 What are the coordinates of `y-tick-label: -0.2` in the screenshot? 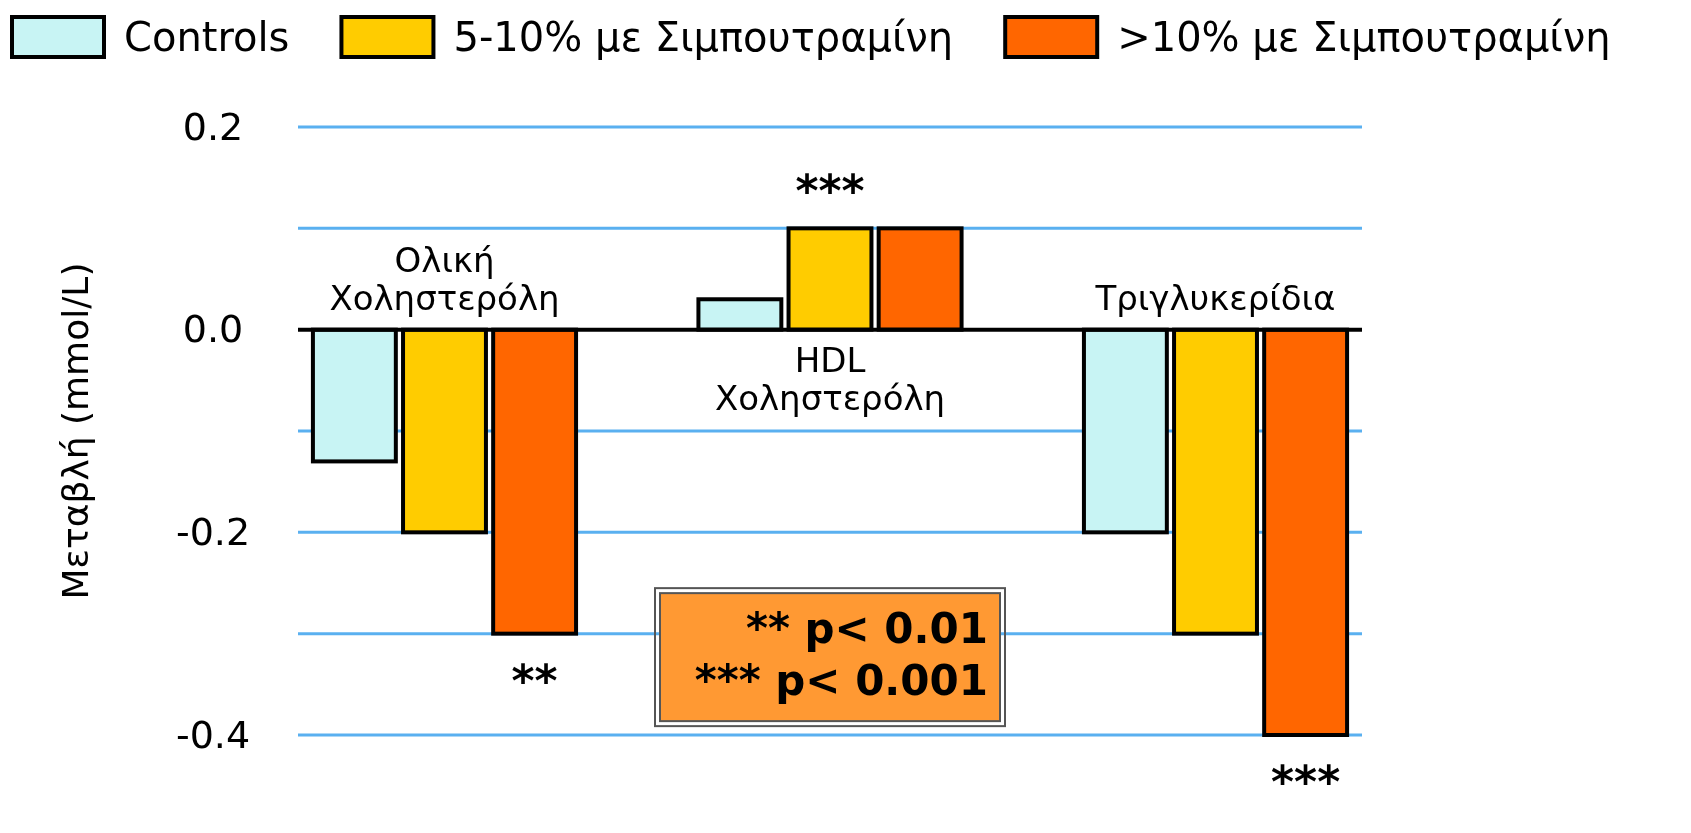 It's located at (213, 531).